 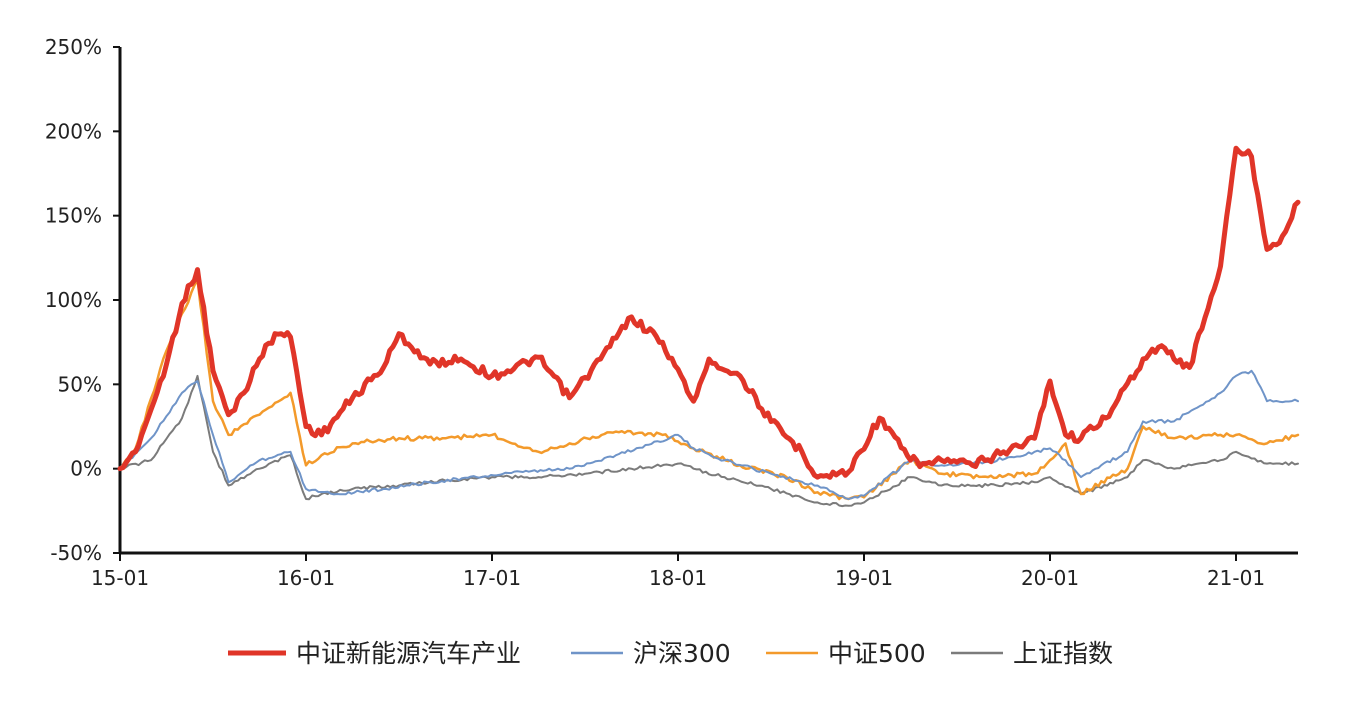 What do you see at coordinates (73, 216) in the screenshot?
I see `y-tick-label: 150%` at bounding box center [73, 216].